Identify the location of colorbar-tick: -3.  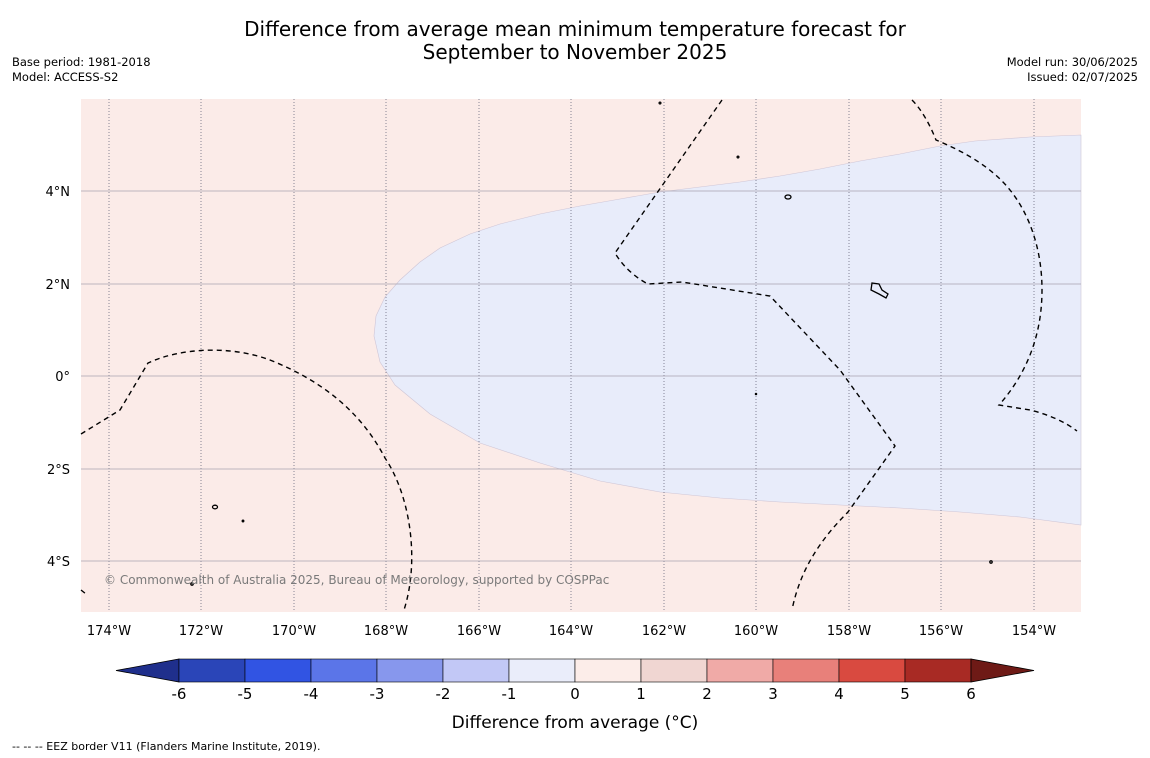
(377, 694).